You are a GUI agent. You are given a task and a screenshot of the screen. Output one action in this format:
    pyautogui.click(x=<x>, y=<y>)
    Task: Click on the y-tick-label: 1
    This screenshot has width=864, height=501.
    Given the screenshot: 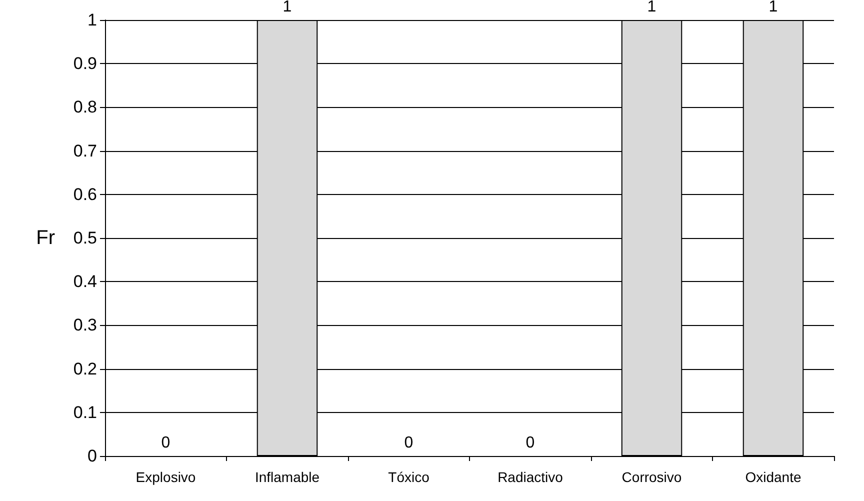 What is the action you would take?
    pyautogui.click(x=92, y=20)
    